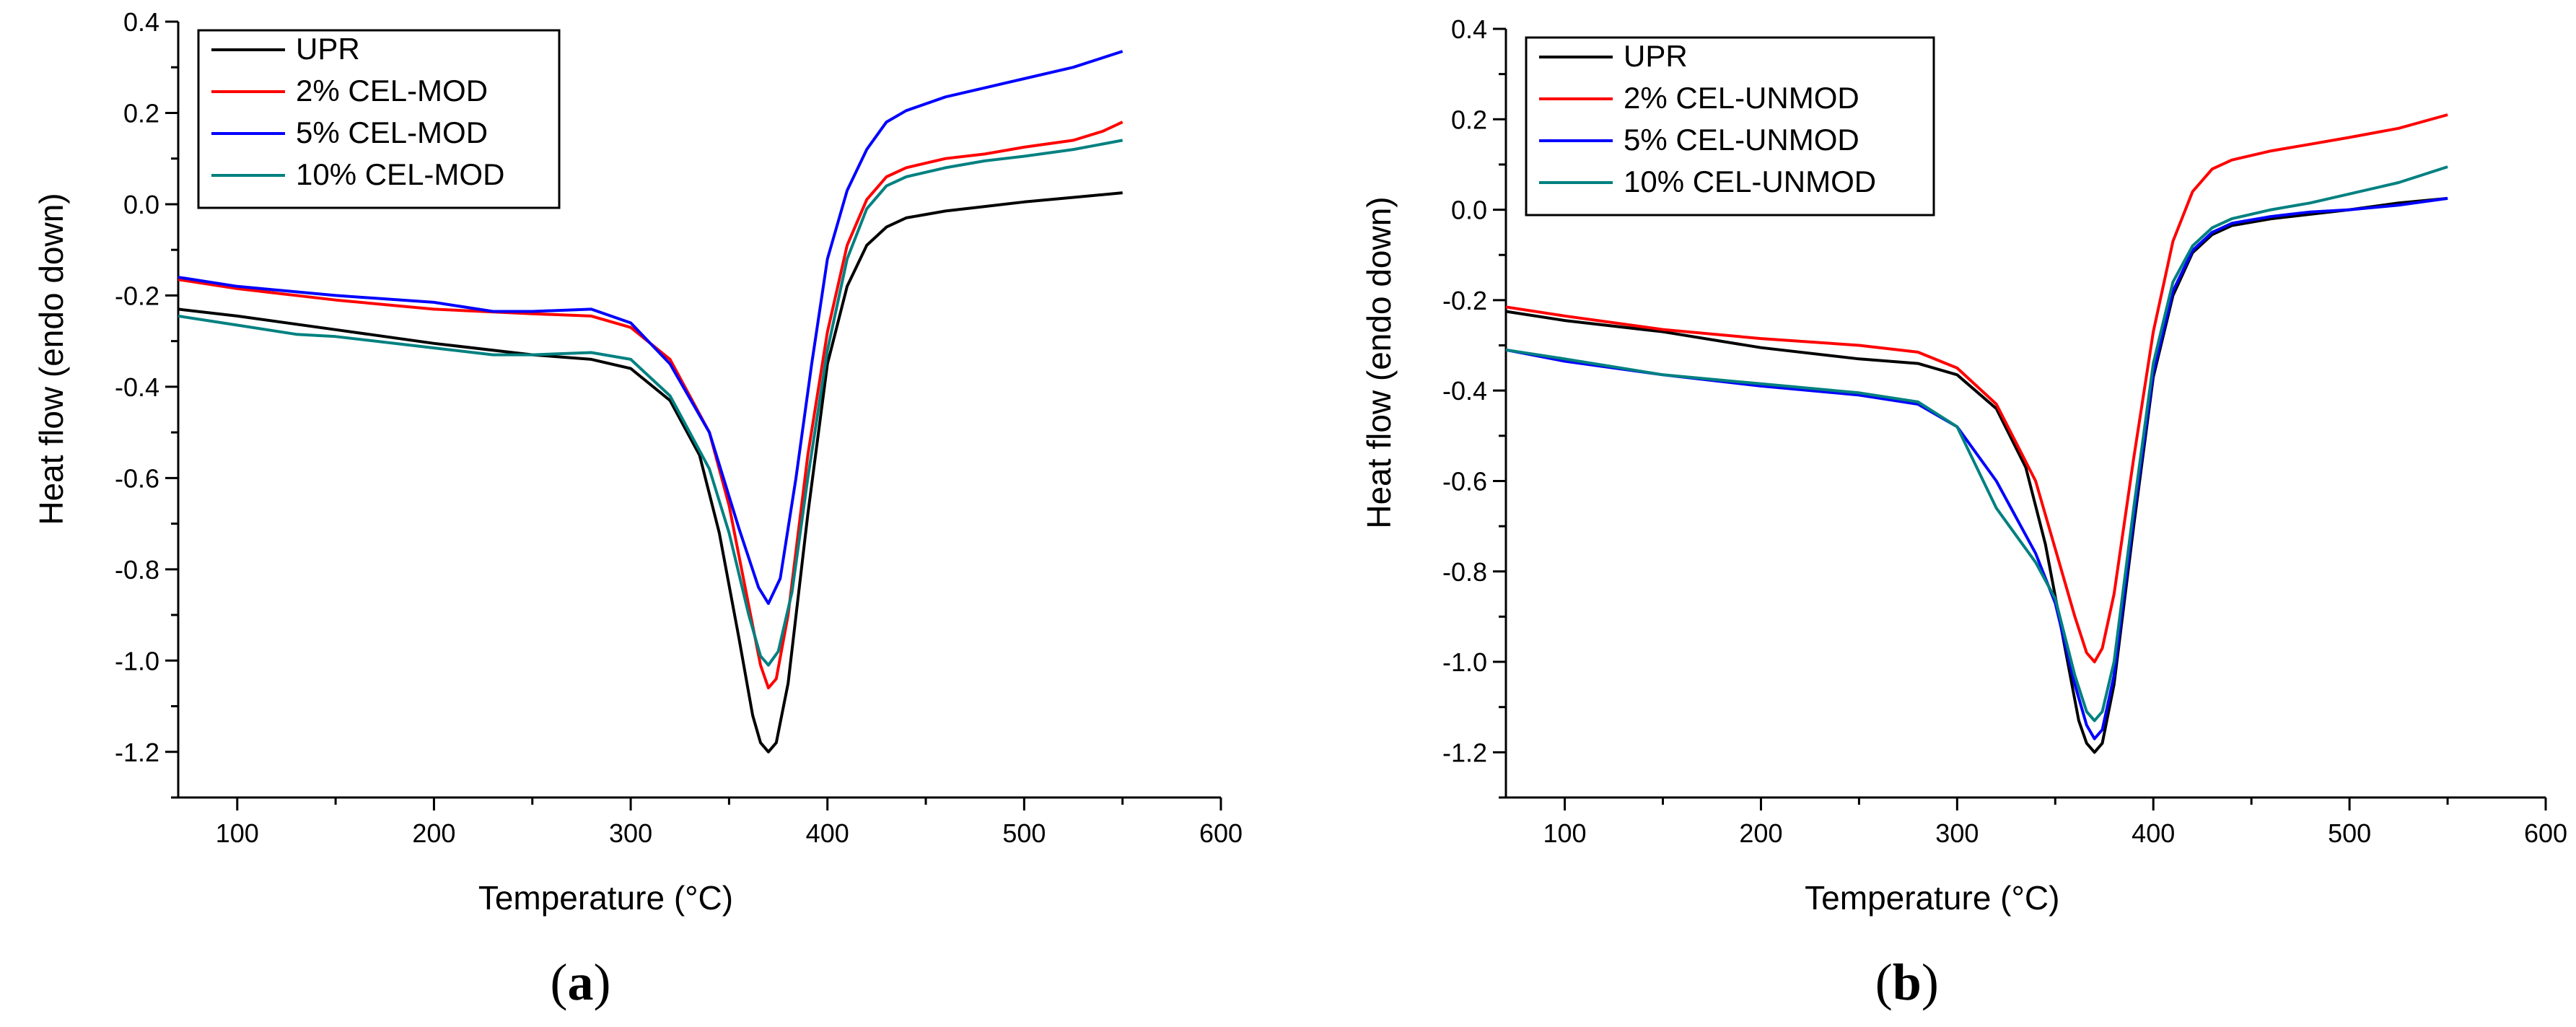 The image size is (2576, 1027). I want to click on panel-label: (b), so click(1907, 982).